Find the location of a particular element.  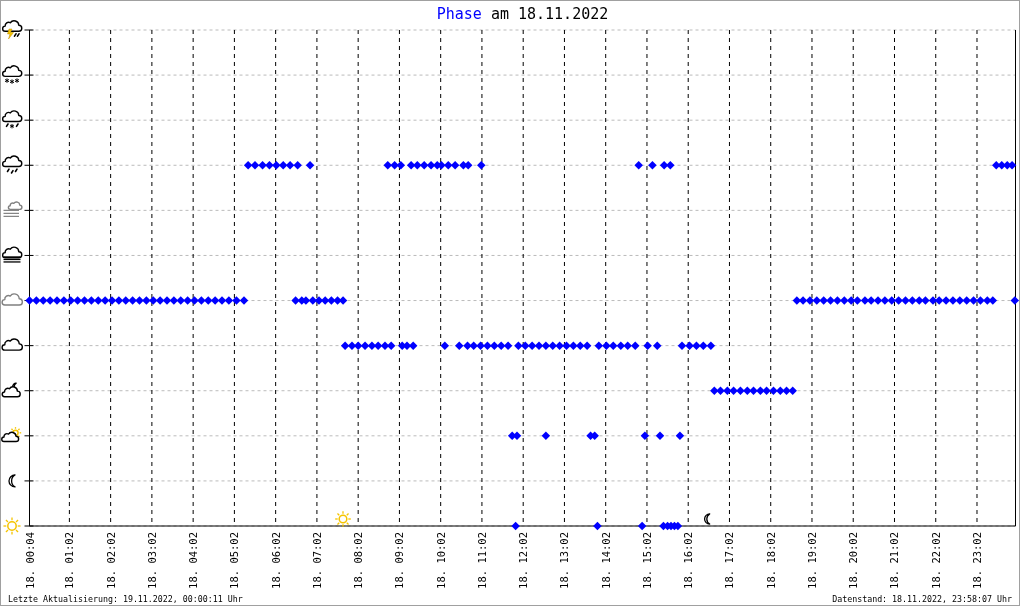

x-tick-label: 18. 03:02 is located at coordinates (151, 560).